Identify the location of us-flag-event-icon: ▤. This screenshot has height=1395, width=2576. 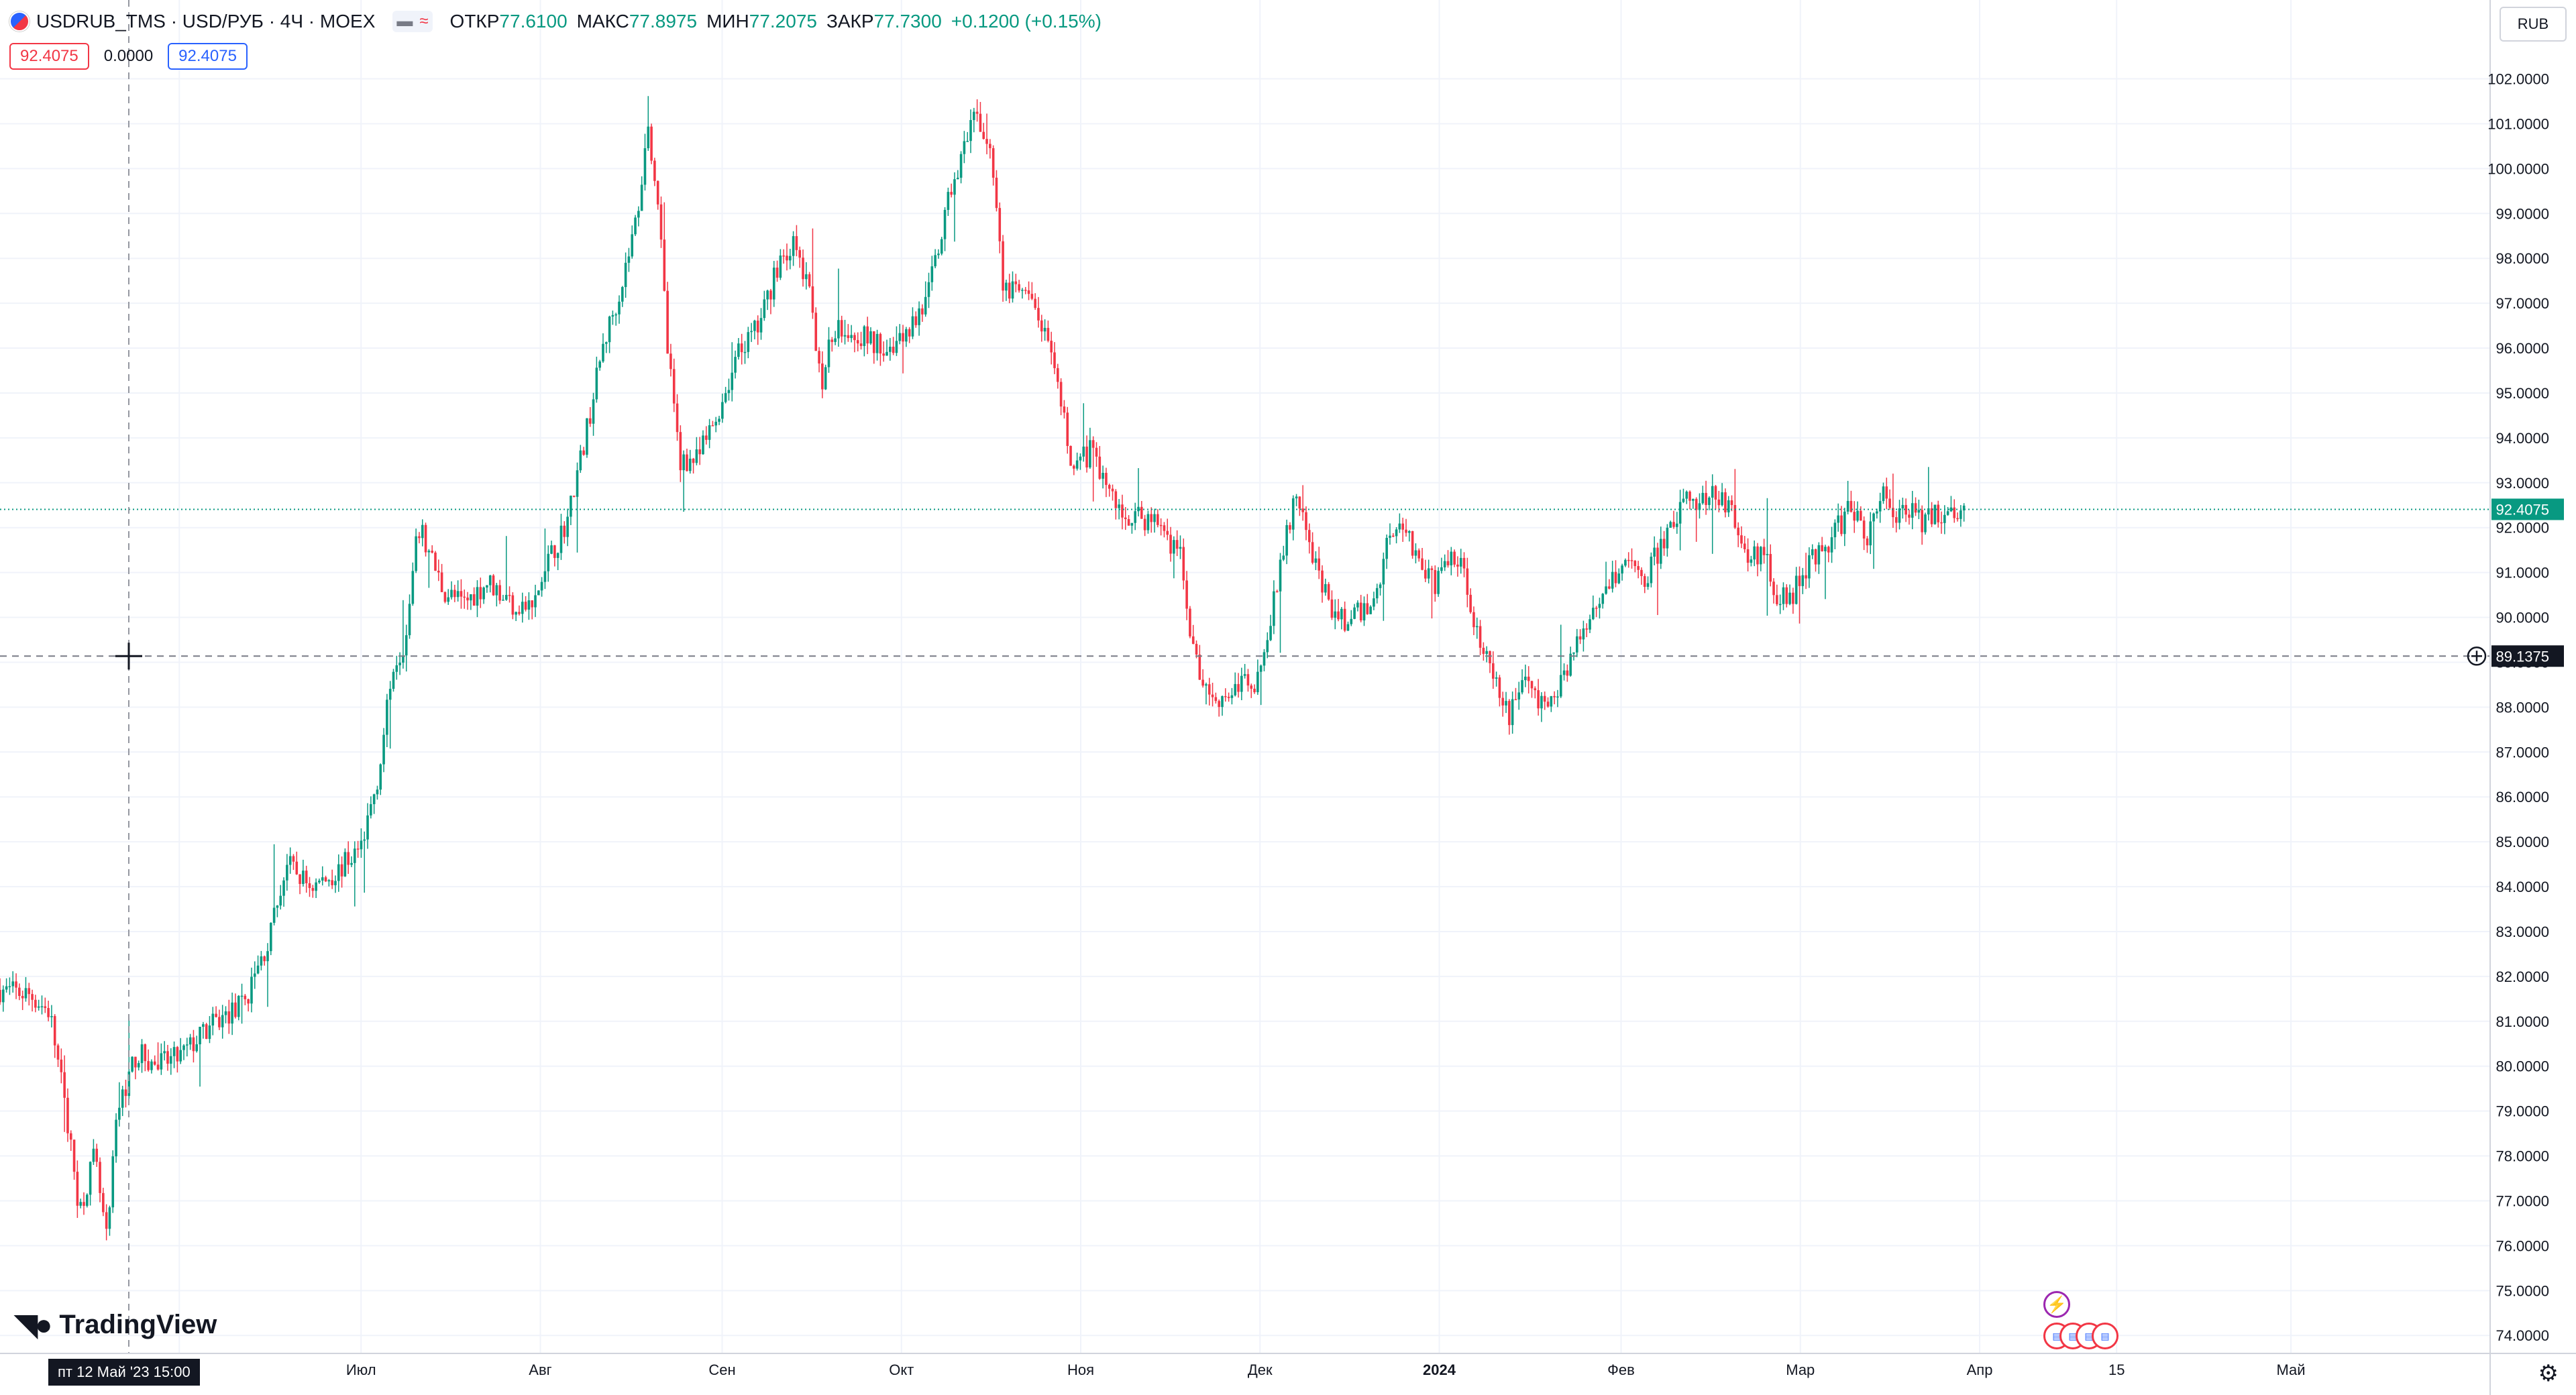
(2105, 1336).